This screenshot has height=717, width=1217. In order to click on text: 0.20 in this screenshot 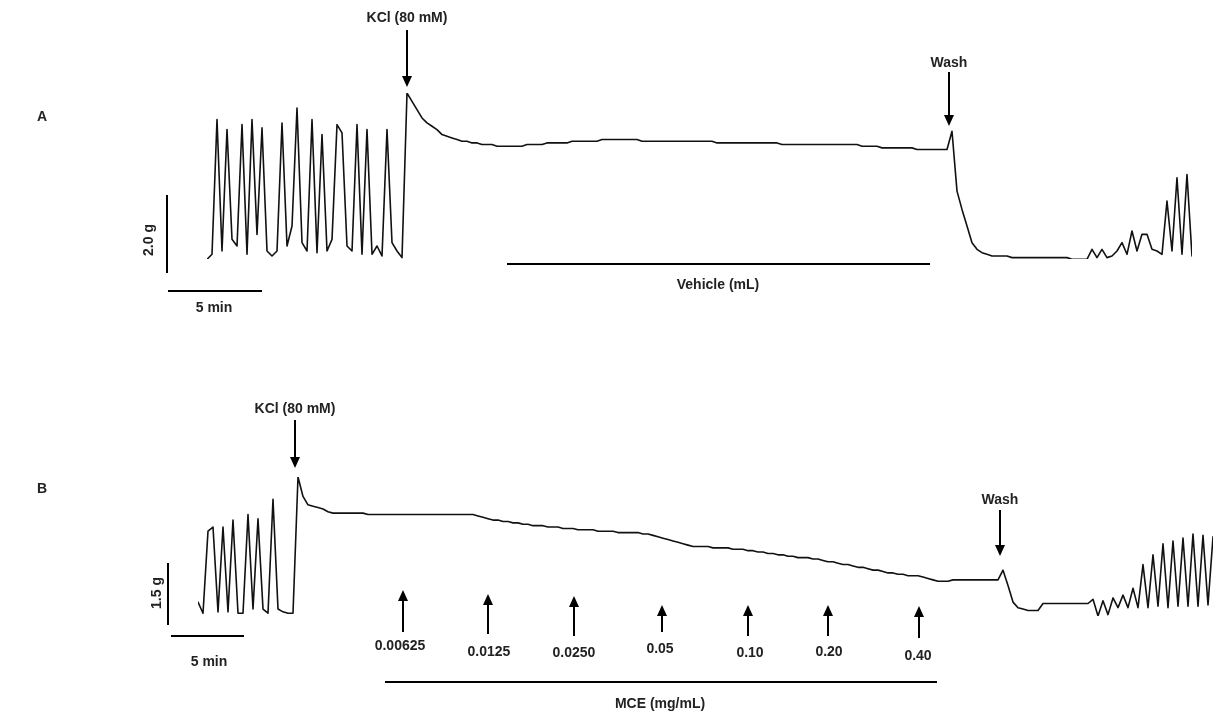, I will do `click(829, 651)`.